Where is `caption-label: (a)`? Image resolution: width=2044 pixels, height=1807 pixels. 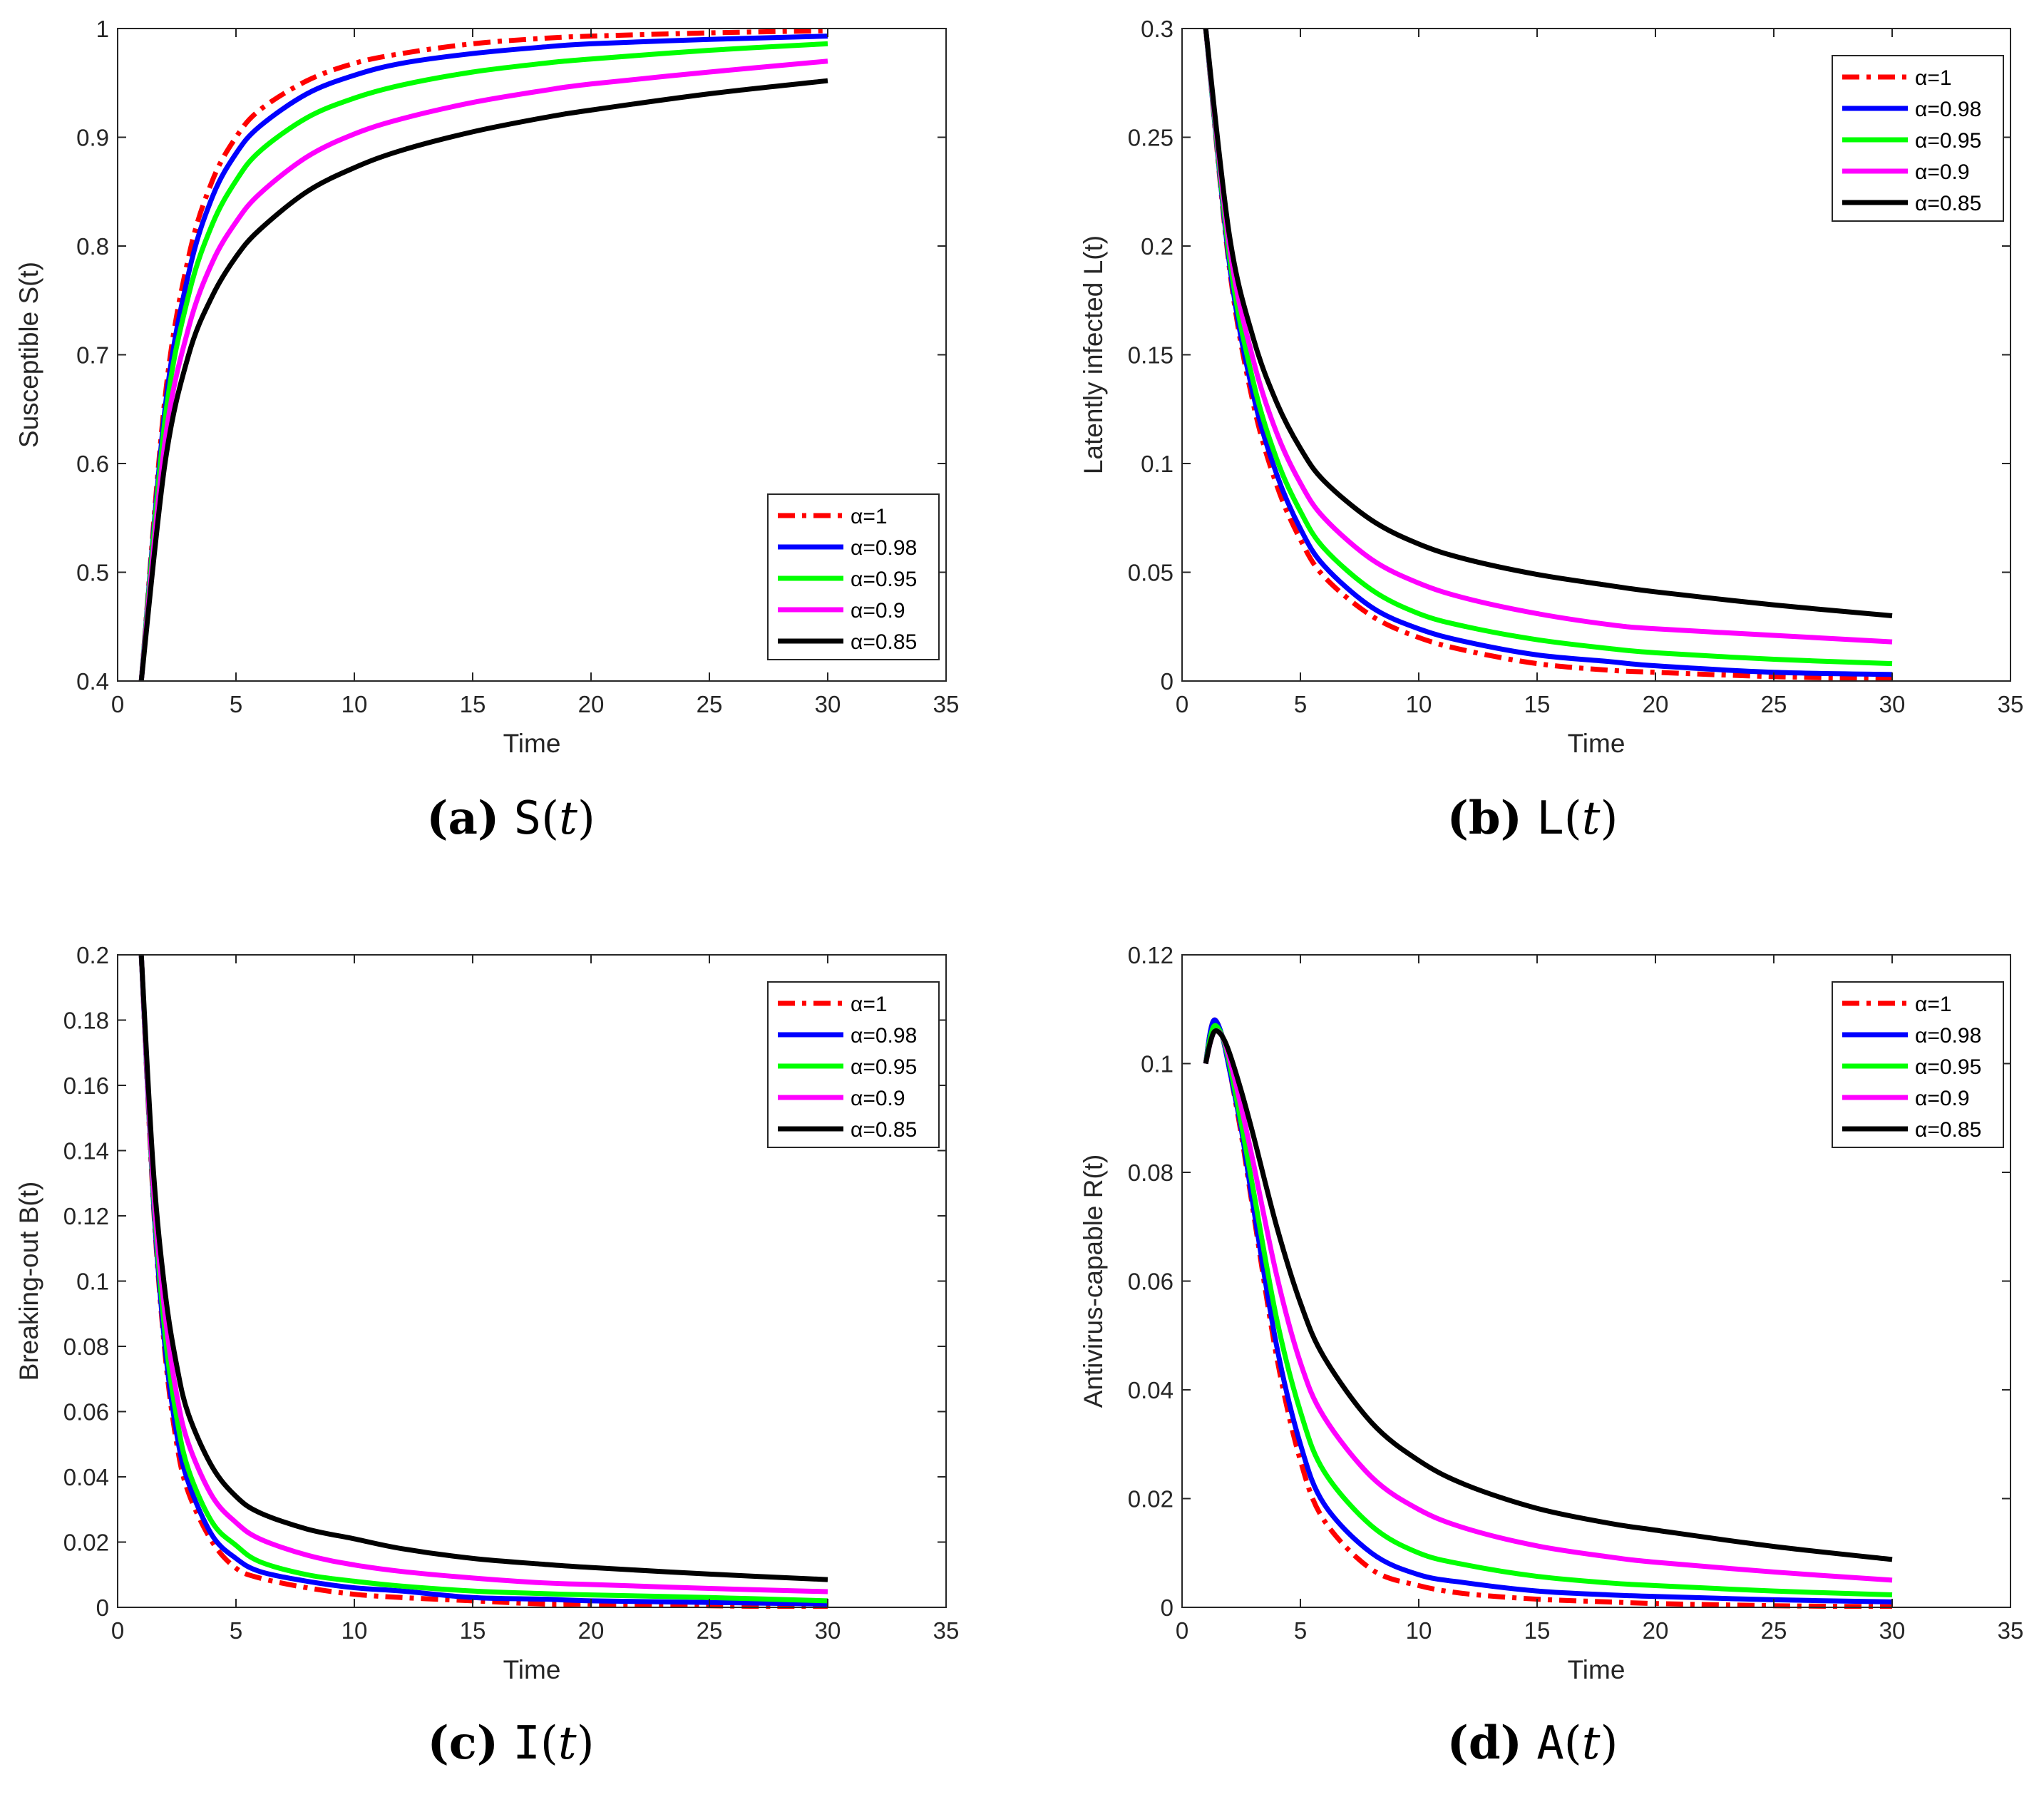 caption-label: (a) is located at coordinates (463, 818).